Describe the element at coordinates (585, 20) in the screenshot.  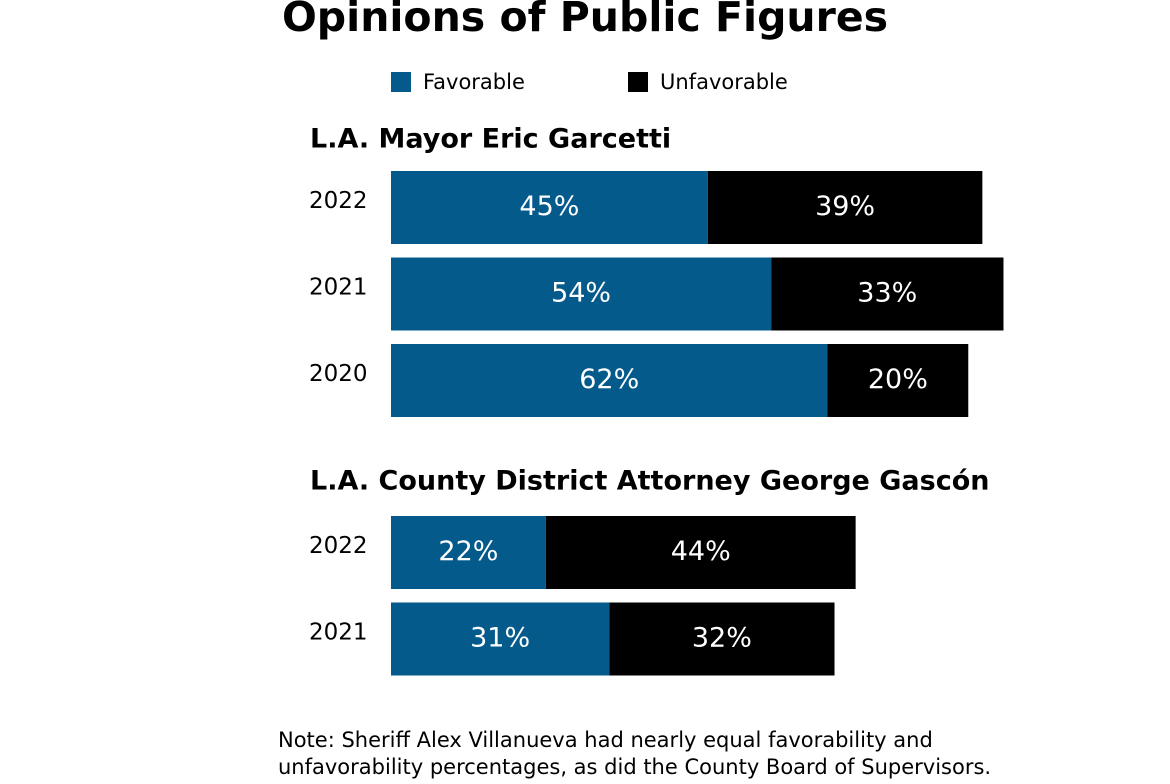
I see `chart-title: Opinions of Public Figures` at that location.